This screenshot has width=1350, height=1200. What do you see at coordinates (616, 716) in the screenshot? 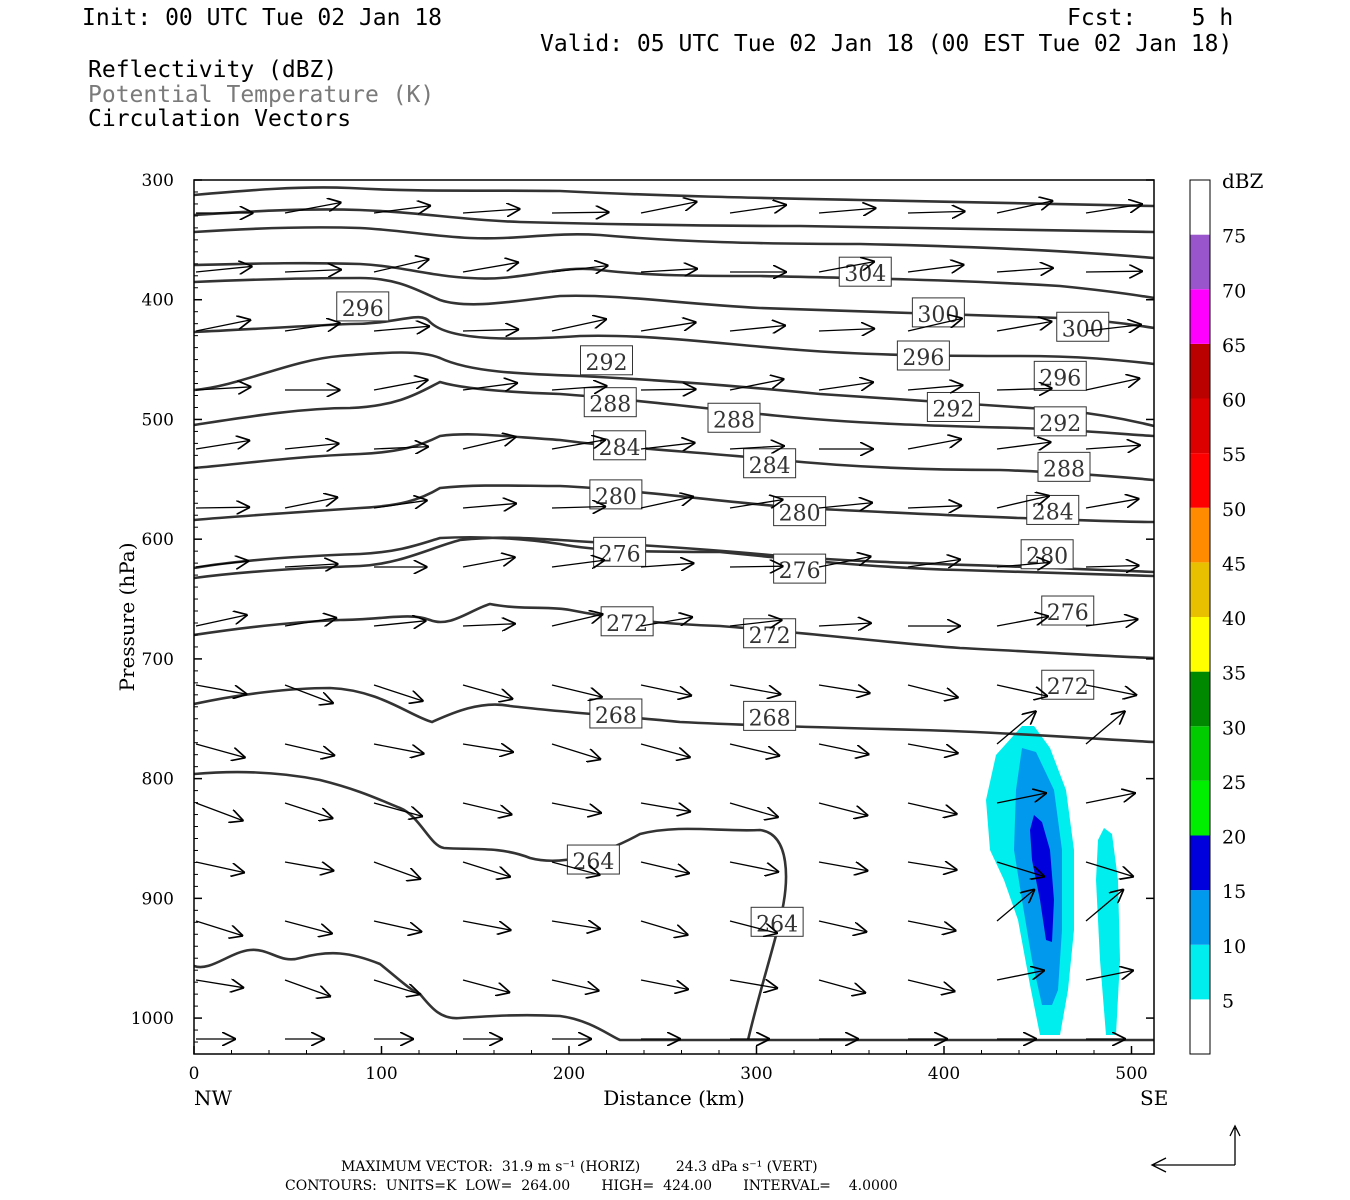
I see `theta-label-text: 268` at bounding box center [616, 716].